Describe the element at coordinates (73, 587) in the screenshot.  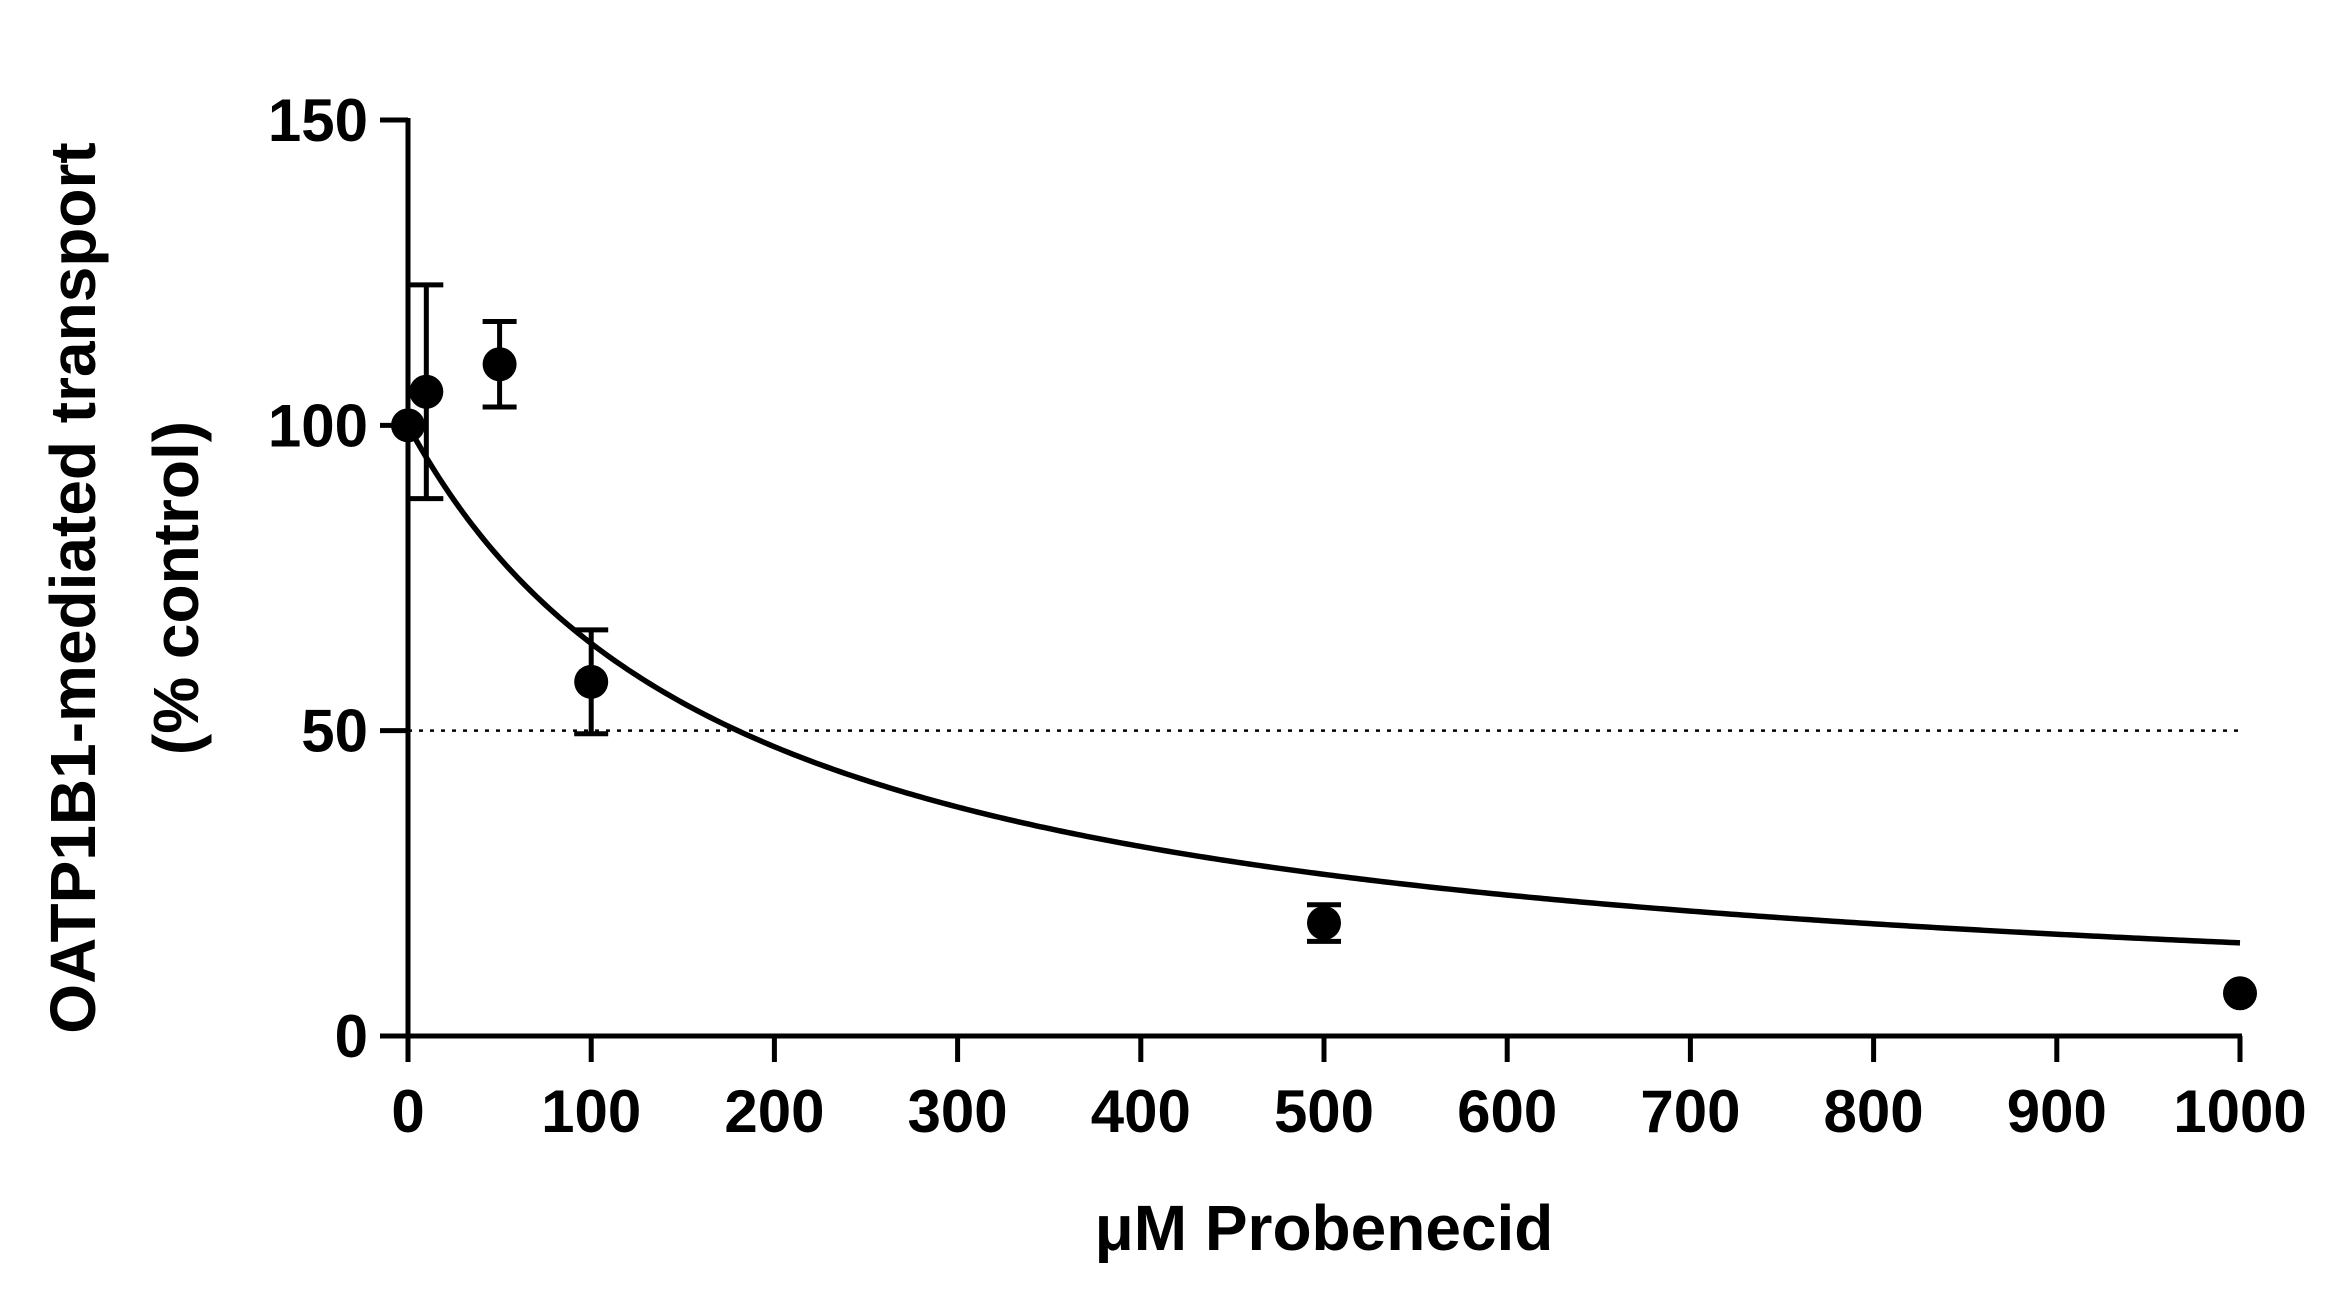
I see `y-axis-title-line-1: OATP1B1-mediated transport` at that location.